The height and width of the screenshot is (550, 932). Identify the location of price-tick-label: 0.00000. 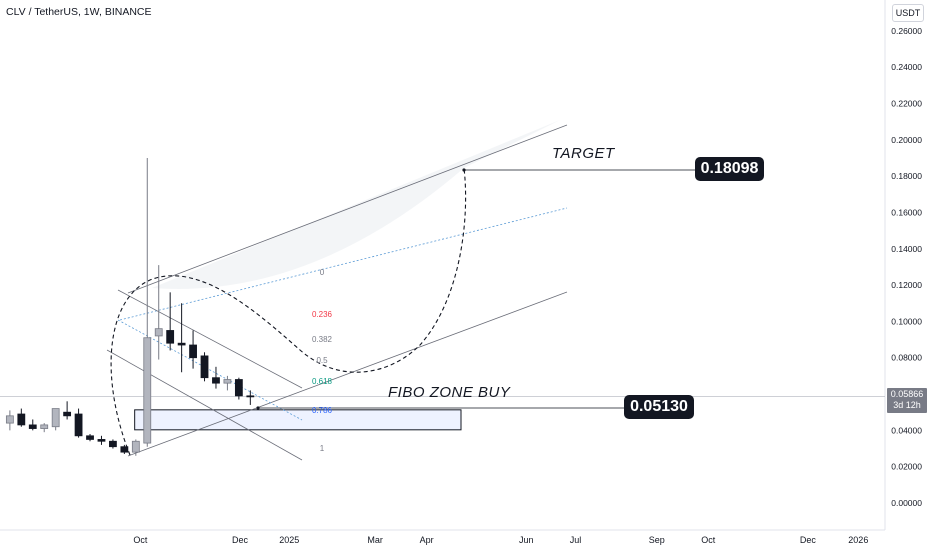
(906, 503).